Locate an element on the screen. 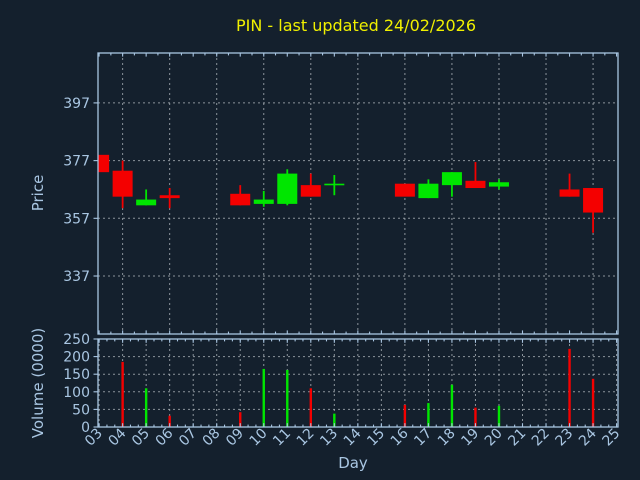  volume-axis-label: Volume (0000) is located at coordinates (38, 383).